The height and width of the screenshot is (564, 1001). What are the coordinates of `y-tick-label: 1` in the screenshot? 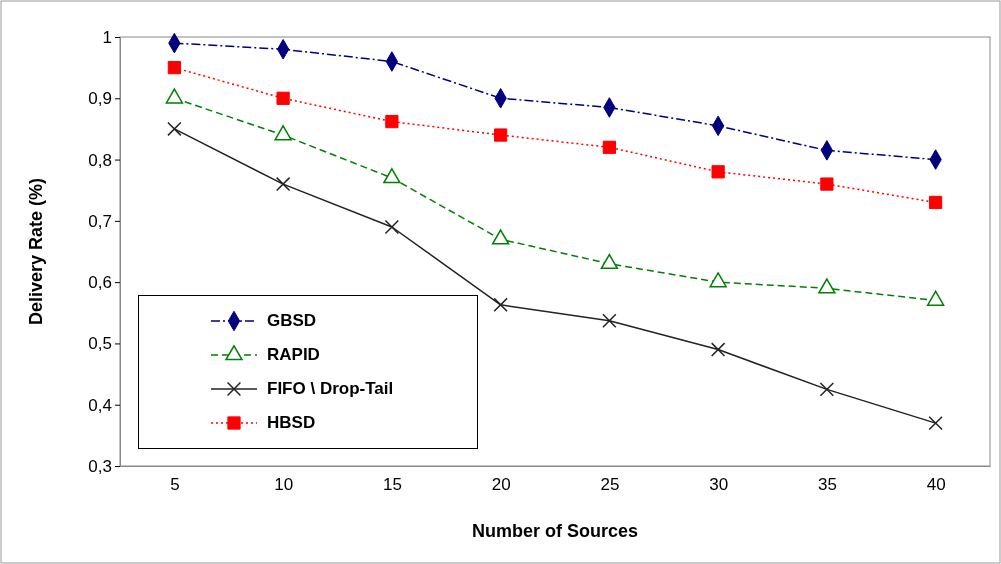 It's located at (107, 37).